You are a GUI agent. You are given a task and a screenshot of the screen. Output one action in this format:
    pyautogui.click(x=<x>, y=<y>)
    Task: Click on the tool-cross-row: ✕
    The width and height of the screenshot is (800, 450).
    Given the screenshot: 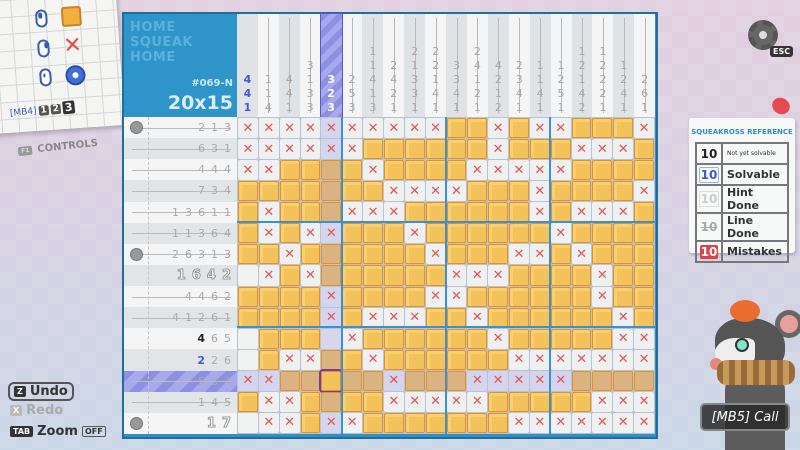 What is the action you would take?
    pyautogui.click(x=59, y=46)
    